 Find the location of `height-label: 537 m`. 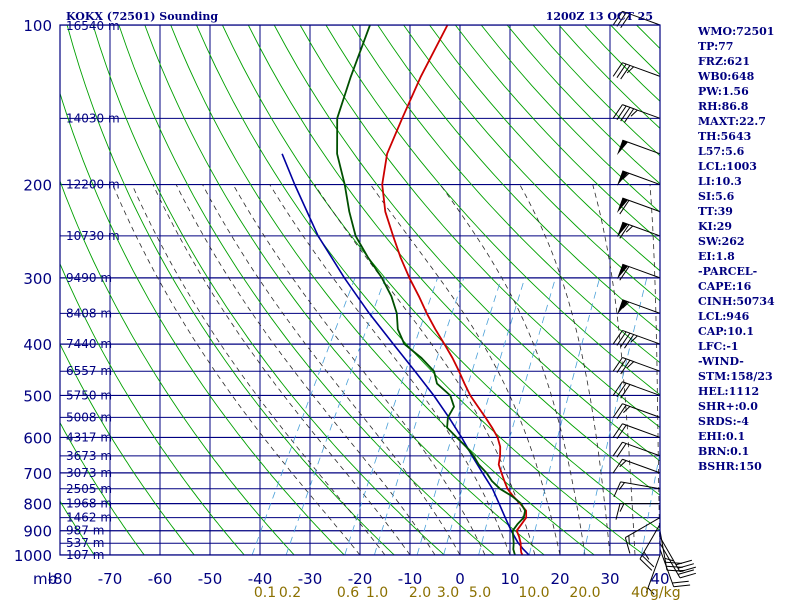

height-label: 537 m is located at coordinates (85, 543).